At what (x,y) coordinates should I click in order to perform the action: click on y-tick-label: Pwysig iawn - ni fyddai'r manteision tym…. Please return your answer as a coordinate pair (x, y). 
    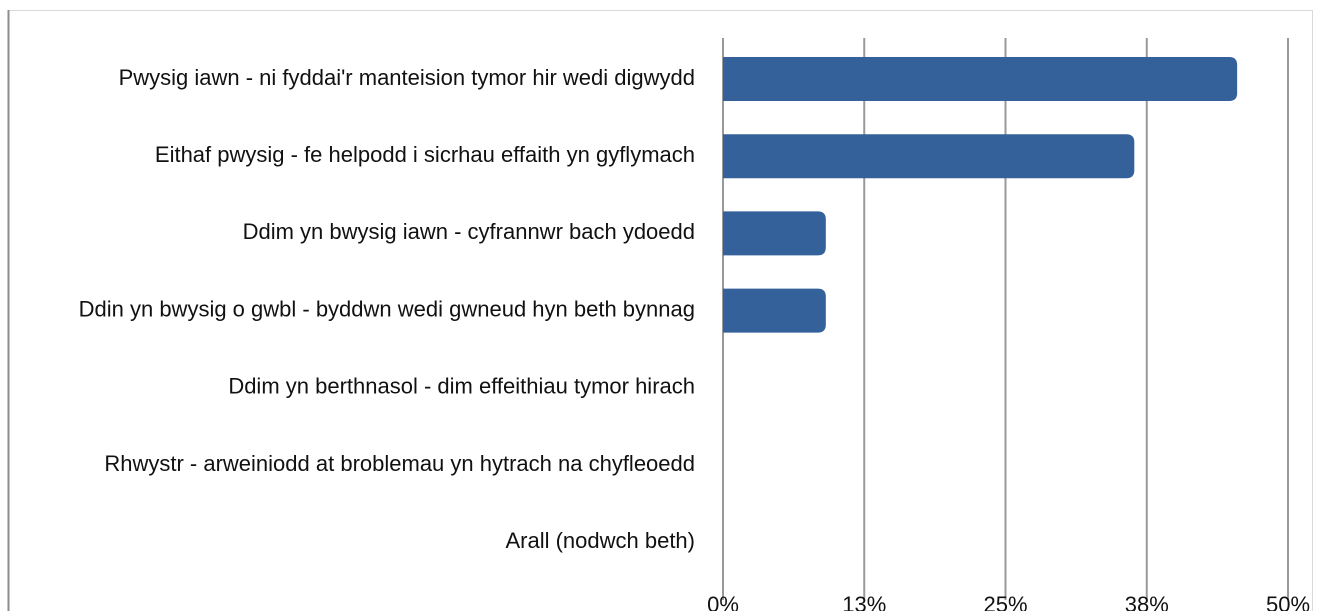
    Looking at the image, I should click on (407, 77).